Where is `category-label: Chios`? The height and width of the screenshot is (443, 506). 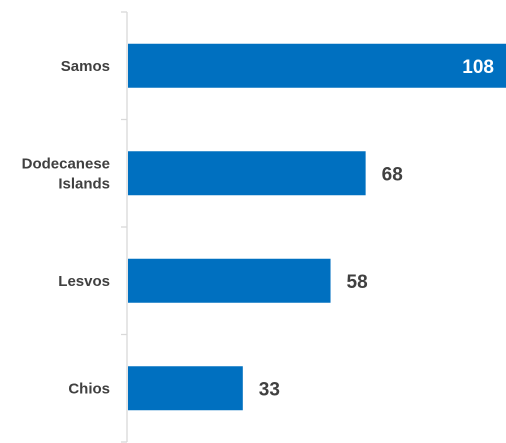 category-label: Chios is located at coordinates (89, 388).